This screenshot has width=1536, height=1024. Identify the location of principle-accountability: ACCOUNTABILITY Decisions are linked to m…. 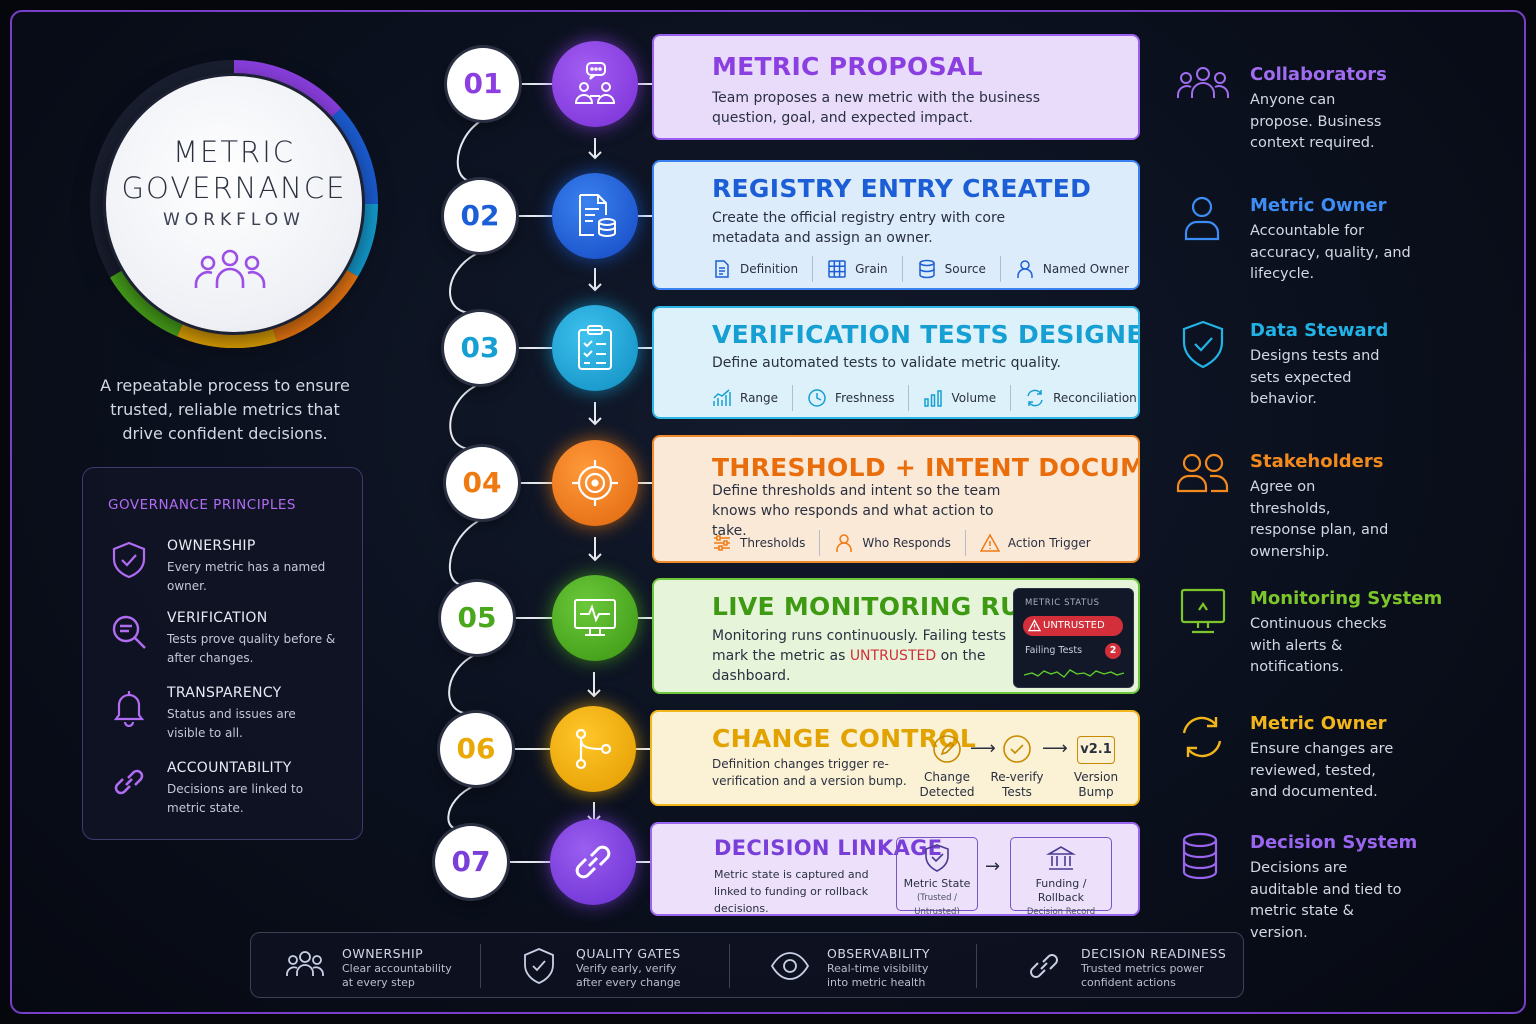
(227, 792).